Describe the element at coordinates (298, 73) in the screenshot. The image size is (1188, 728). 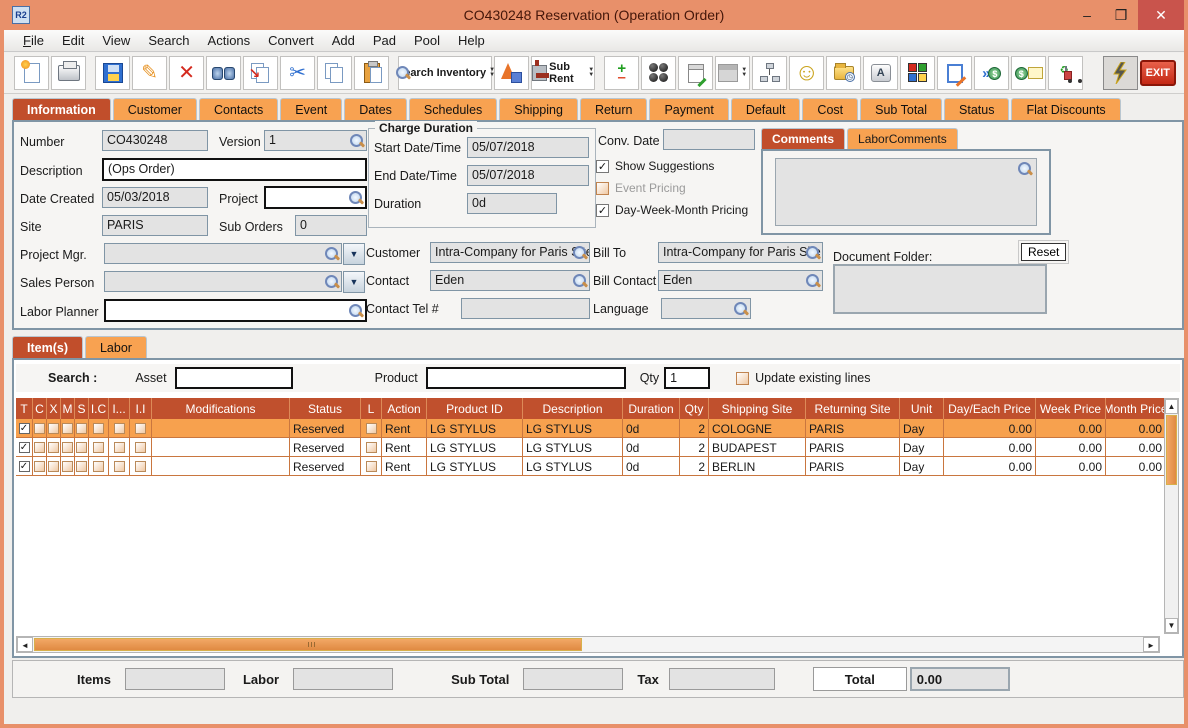
I see `cut-button: ✂` at that location.